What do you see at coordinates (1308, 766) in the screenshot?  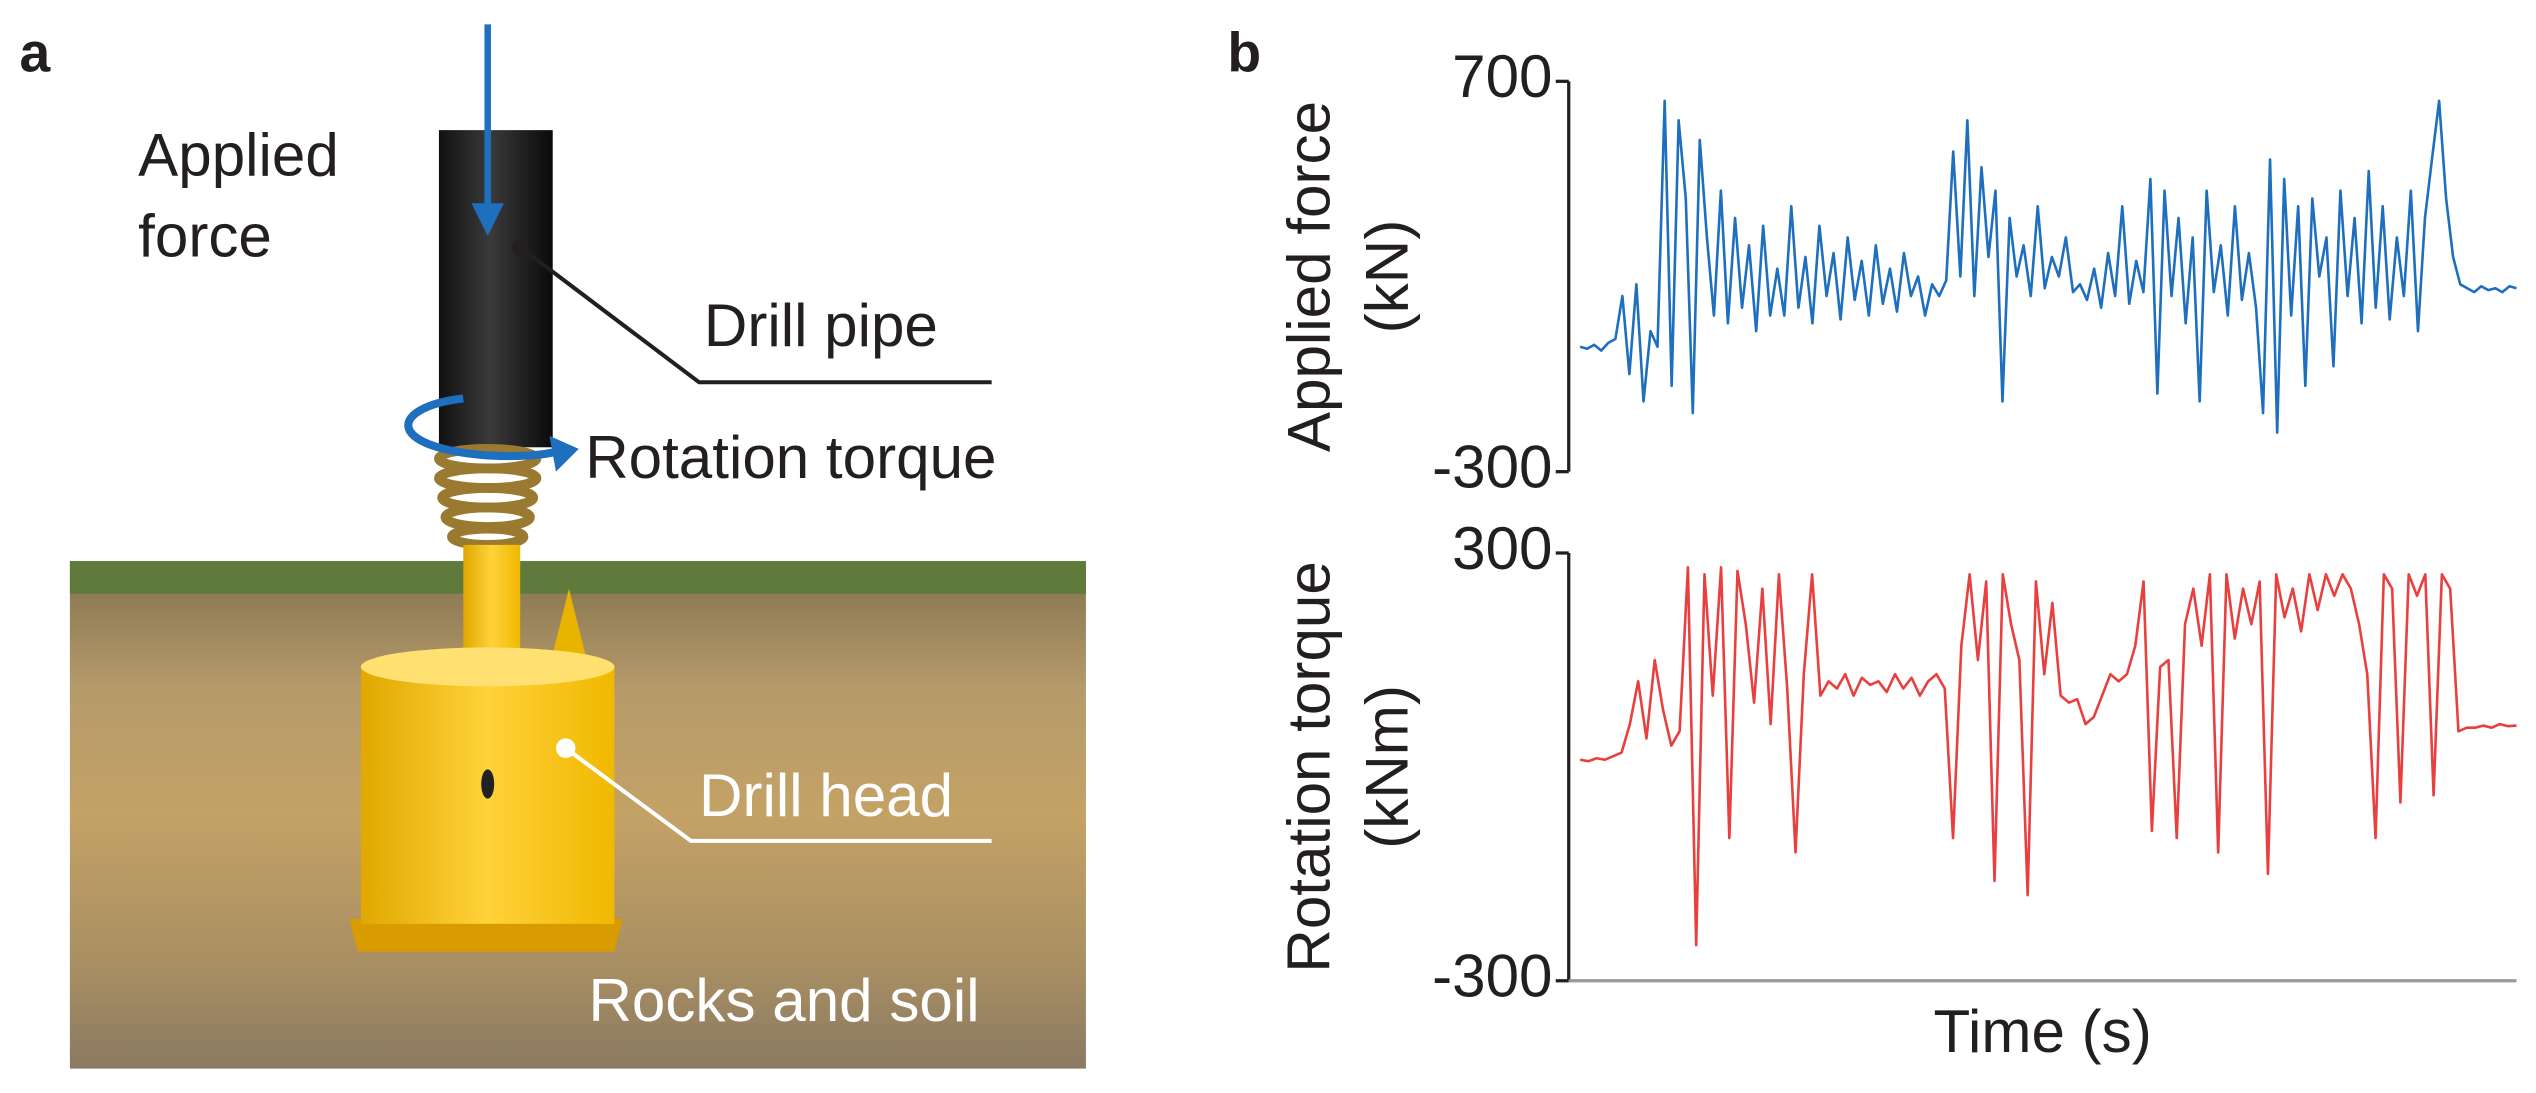 I see `y-axis-label: Rotation torque` at bounding box center [1308, 766].